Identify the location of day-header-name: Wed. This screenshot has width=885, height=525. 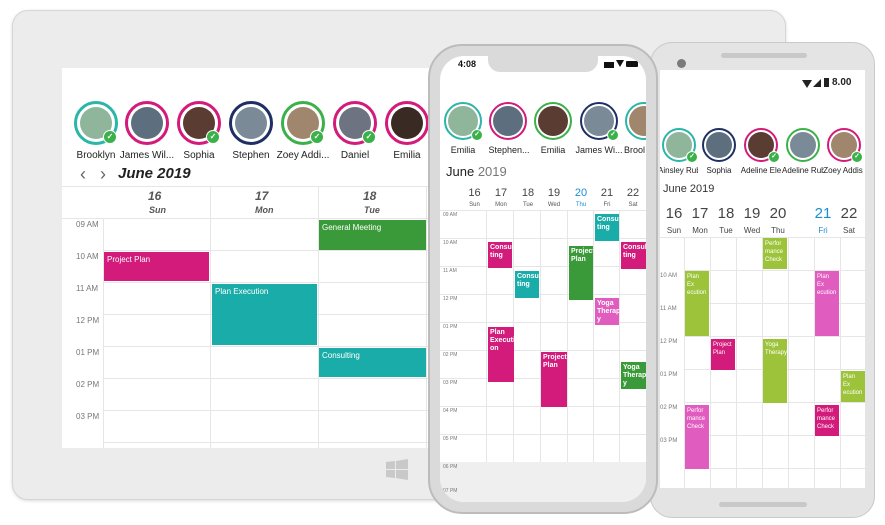
(752, 230).